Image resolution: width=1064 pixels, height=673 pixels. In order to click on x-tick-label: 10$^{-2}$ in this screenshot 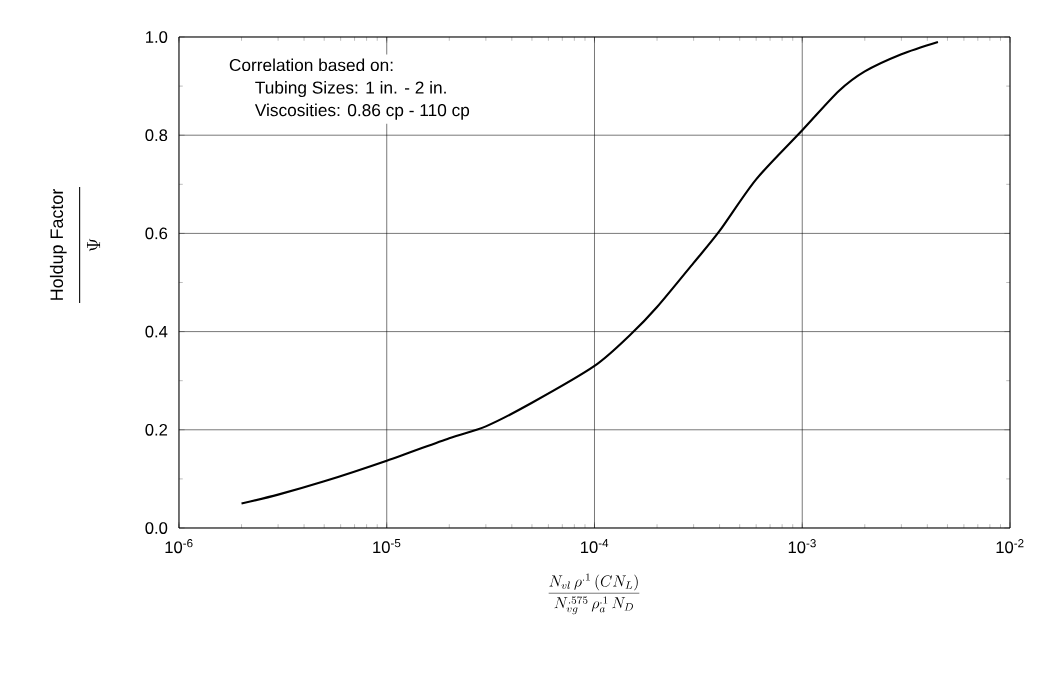, I will do `click(1010, 546)`.